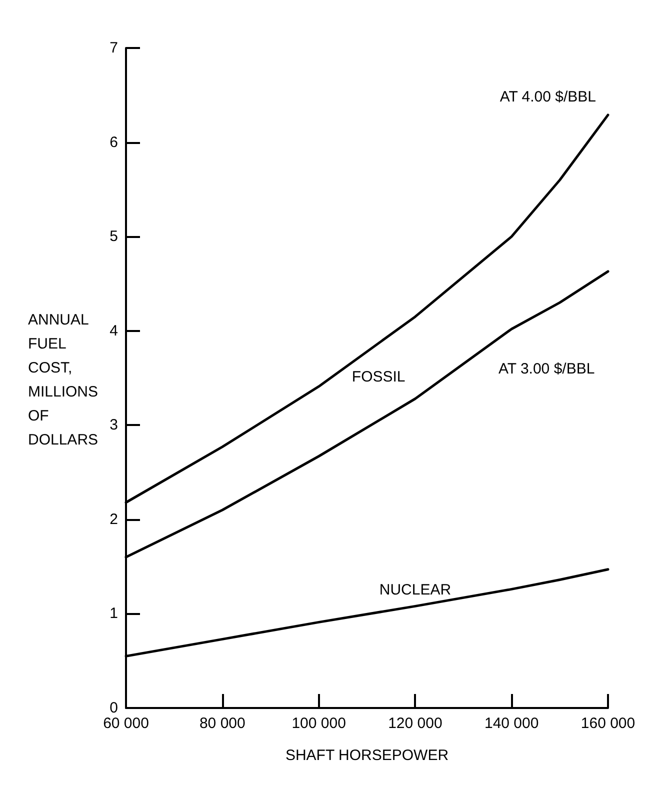  I want to click on x-tick-label: 60 000, so click(126, 723).